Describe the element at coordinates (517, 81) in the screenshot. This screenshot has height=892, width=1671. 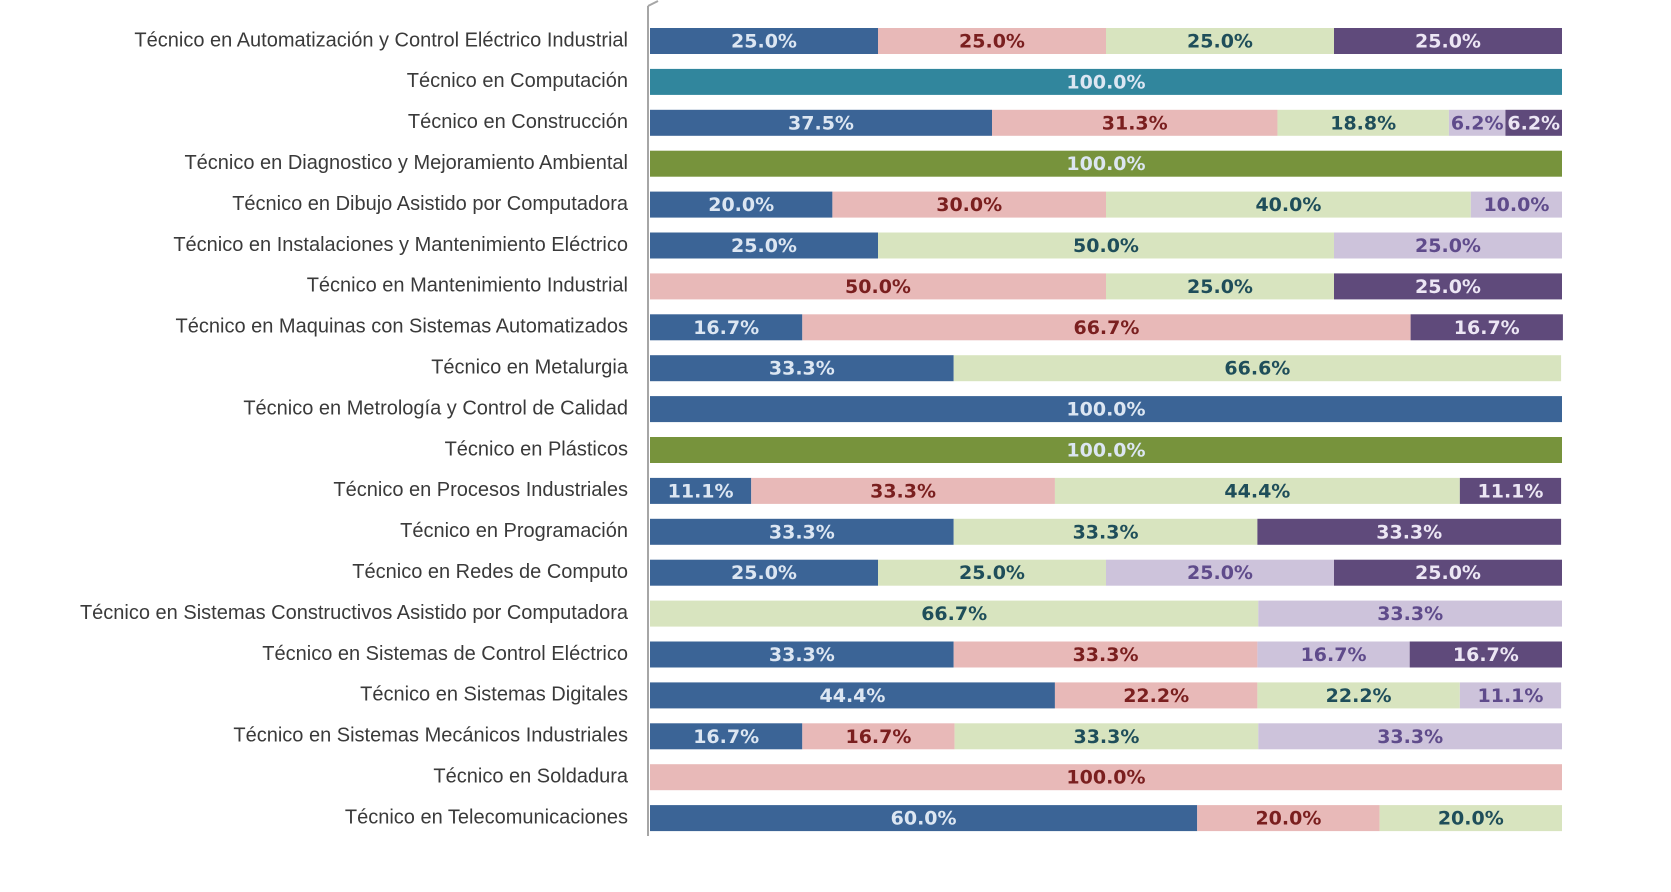
I see `category-label: Técnico en Computación` at that location.